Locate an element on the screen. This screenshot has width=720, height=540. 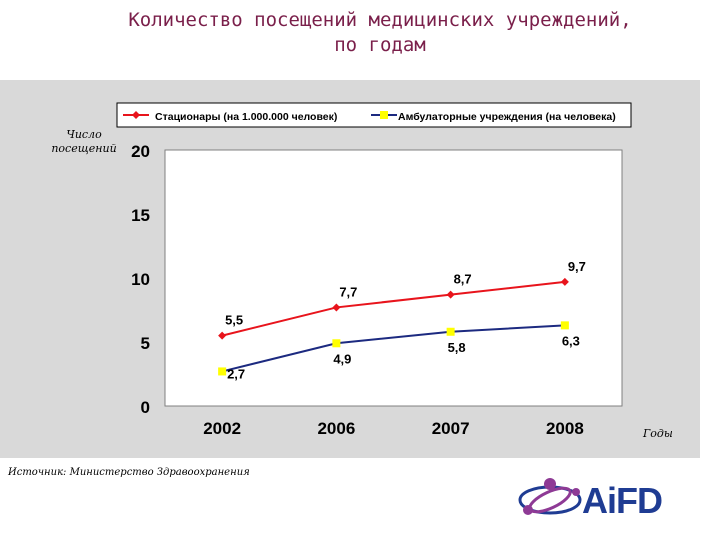
logo-text: AiFD is located at coordinates (622, 500).